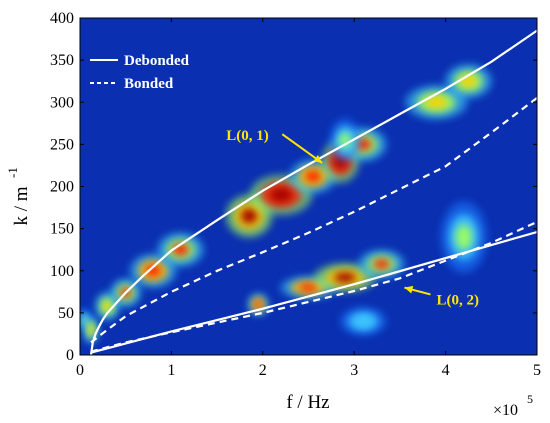 The image size is (550, 423). What do you see at coordinates (62, 229) in the screenshot?
I see `y-tick-label: 150` at bounding box center [62, 229].